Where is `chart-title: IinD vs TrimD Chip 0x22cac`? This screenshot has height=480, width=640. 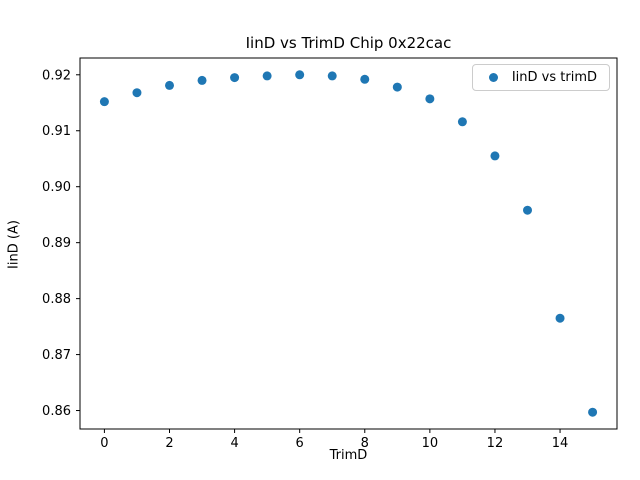
chart-title: IinD vs TrimD Chip 0x22cac is located at coordinates (348, 43).